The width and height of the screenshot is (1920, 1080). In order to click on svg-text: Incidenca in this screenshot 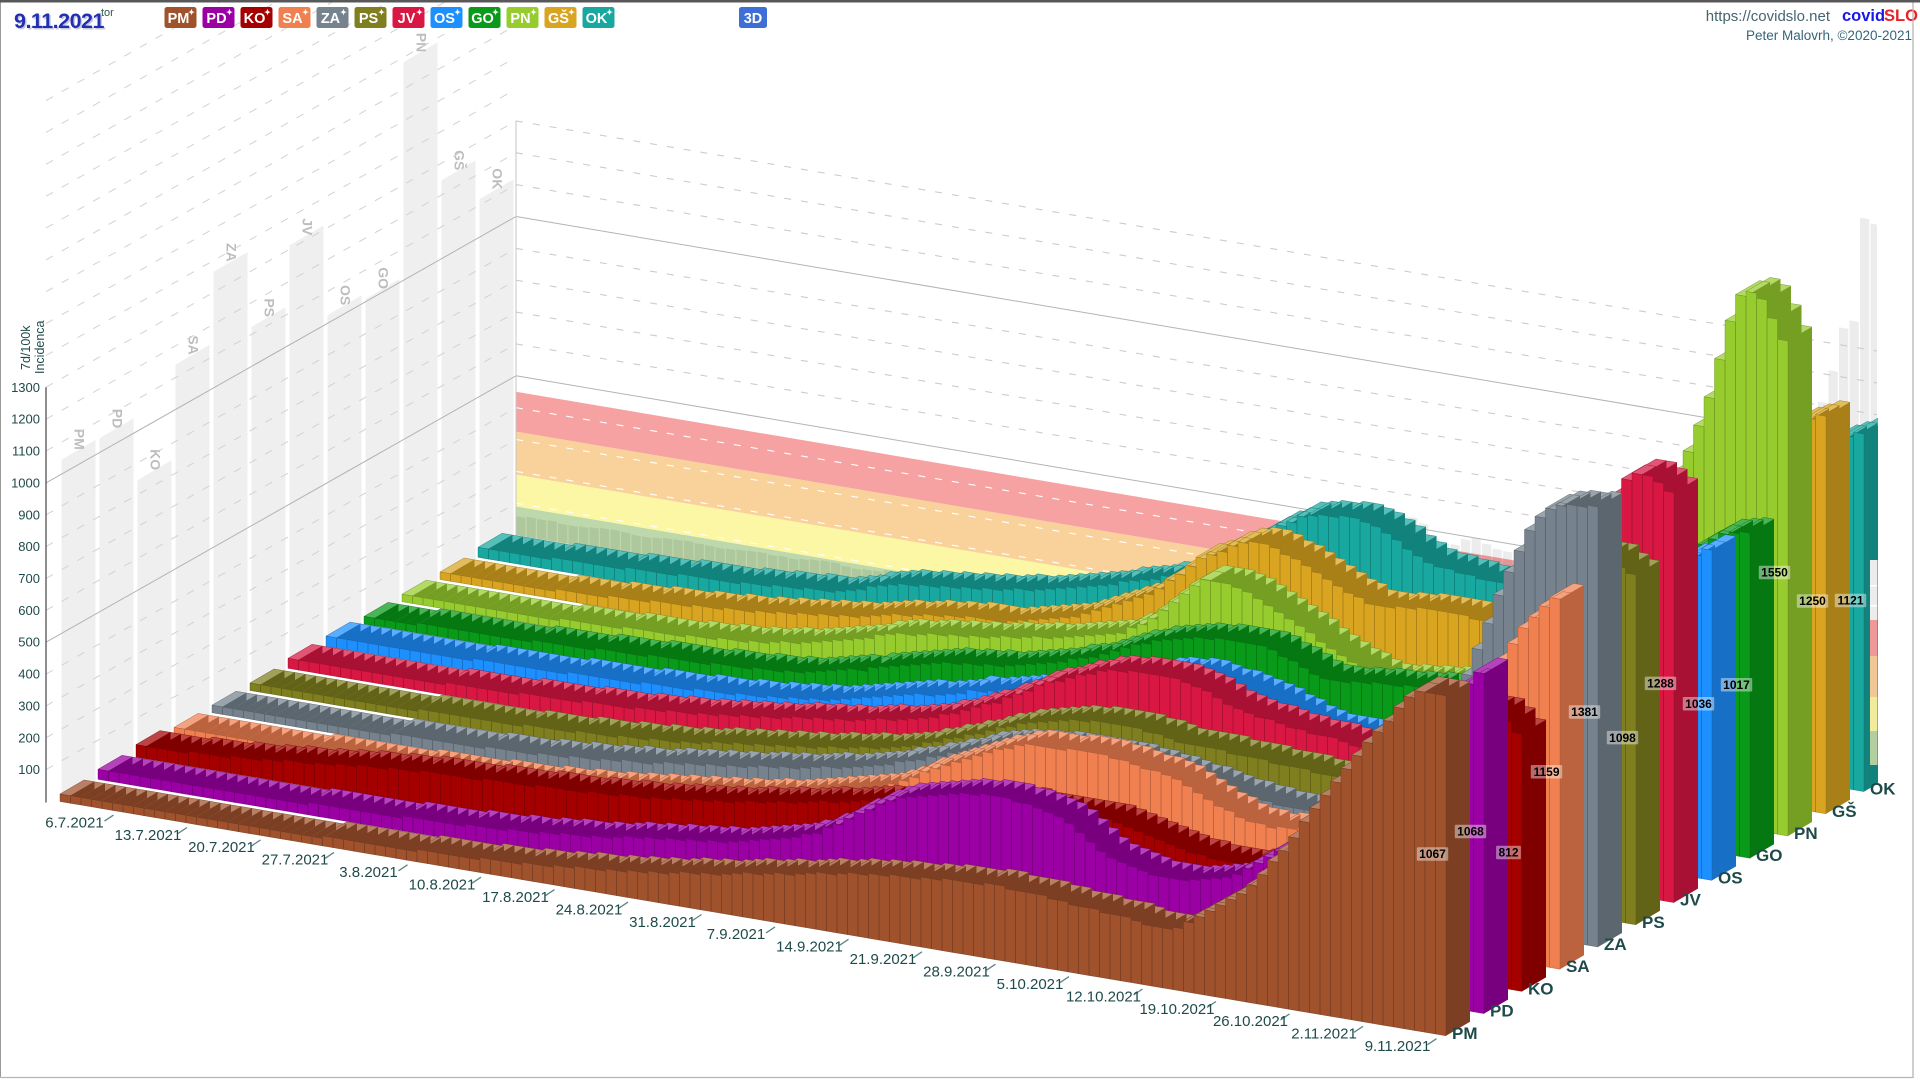, I will do `click(40, 347)`.